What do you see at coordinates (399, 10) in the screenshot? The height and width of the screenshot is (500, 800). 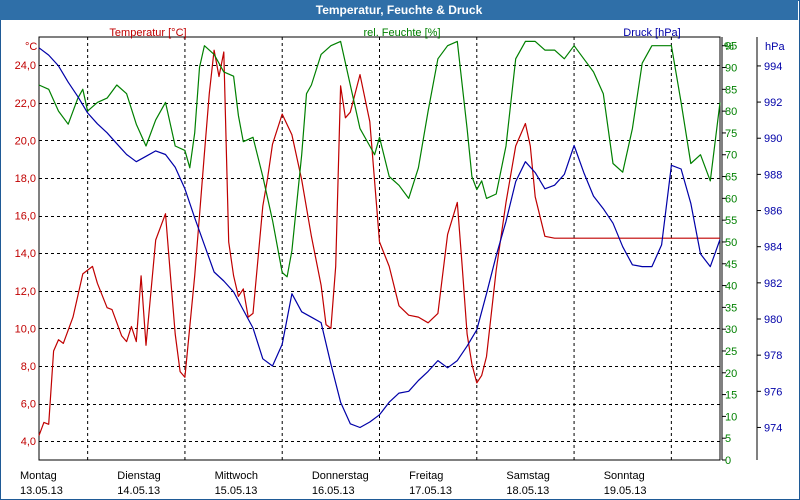 I see `window-title: Temperatur, Feuchte & Druck` at bounding box center [399, 10].